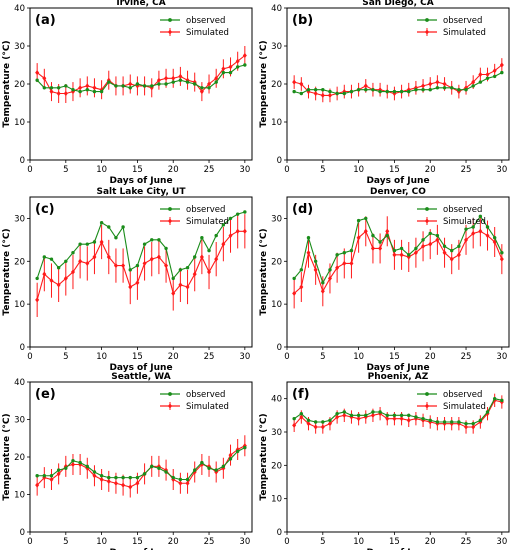 The image size is (516, 550). Describe the element at coordinates (207, 407) in the screenshot. I see `legend-label-simulated: Simulated` at that location.